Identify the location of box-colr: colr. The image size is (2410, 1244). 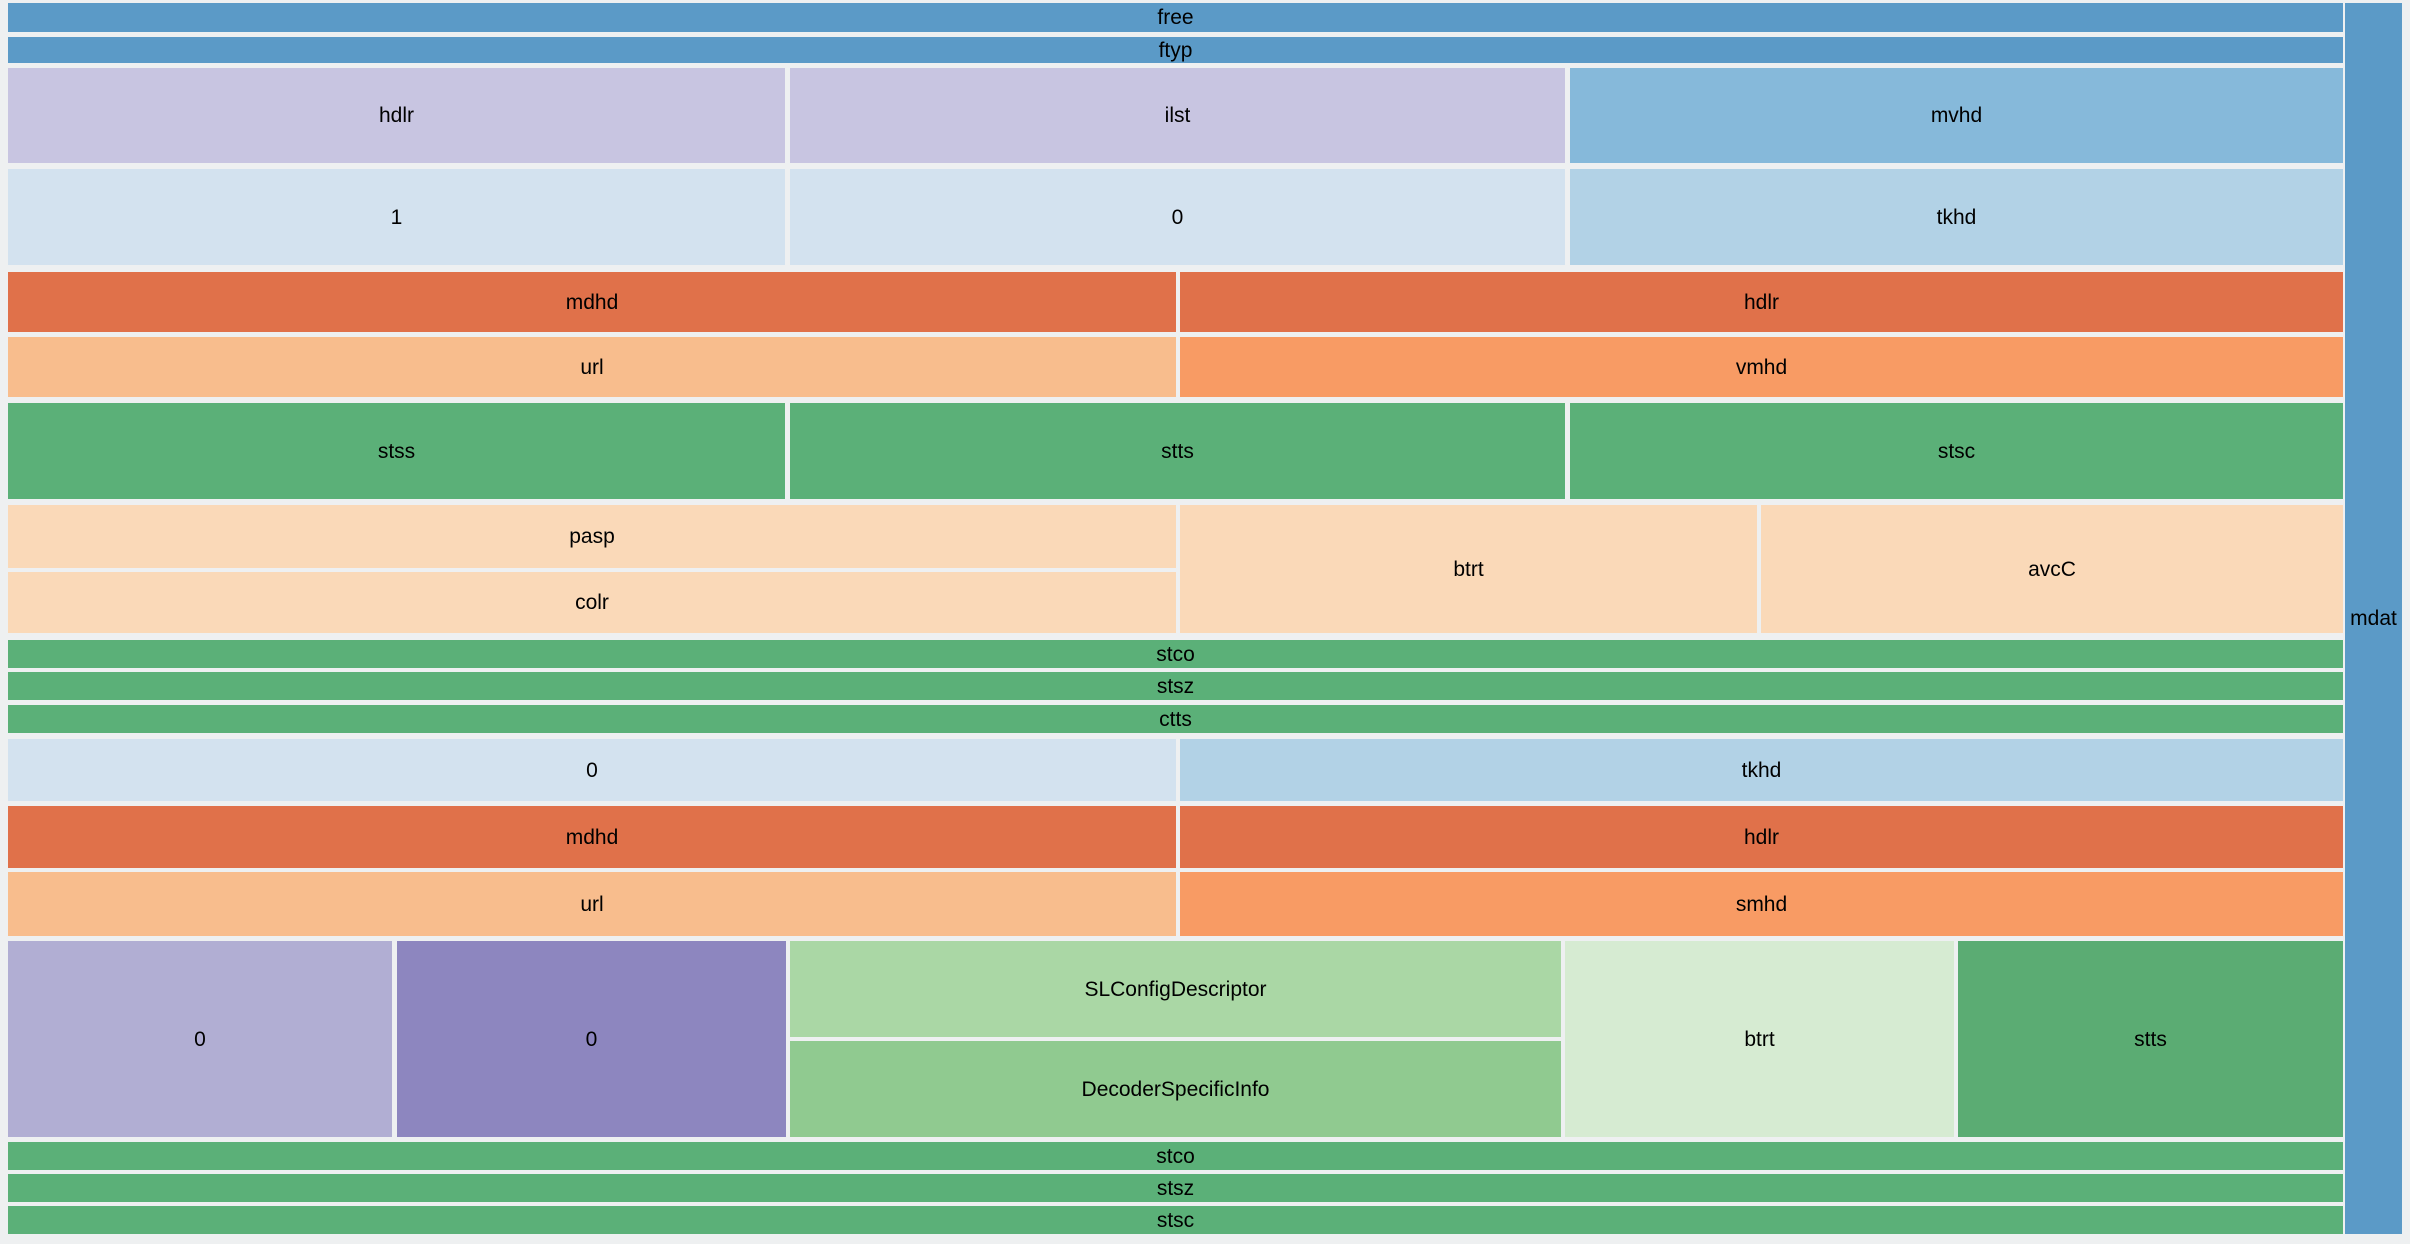
(592, 602).